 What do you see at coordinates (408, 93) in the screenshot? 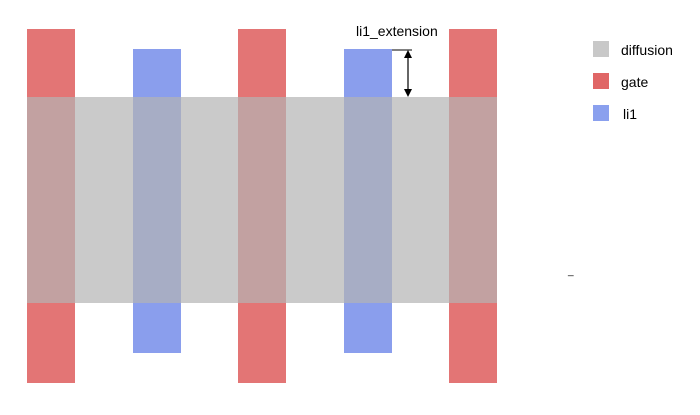
I see `arrow-head-down` at bounding box center [408, 93].